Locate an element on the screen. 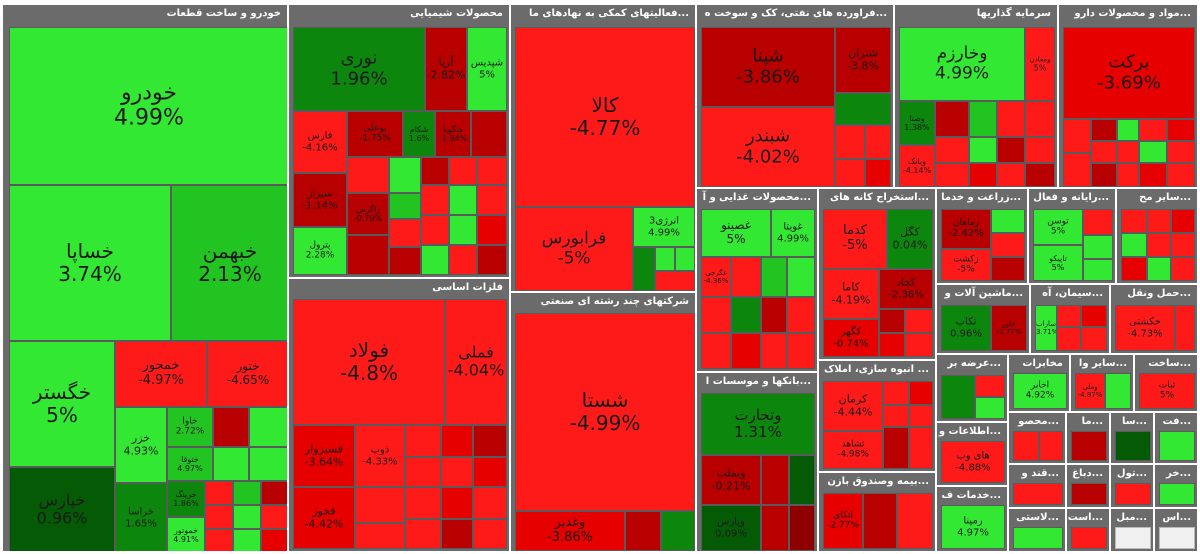 The height and width of the screenshot is (554, 1200). stock-tile-shasta: شستا -4.99% is located at coordinates (605, 412).